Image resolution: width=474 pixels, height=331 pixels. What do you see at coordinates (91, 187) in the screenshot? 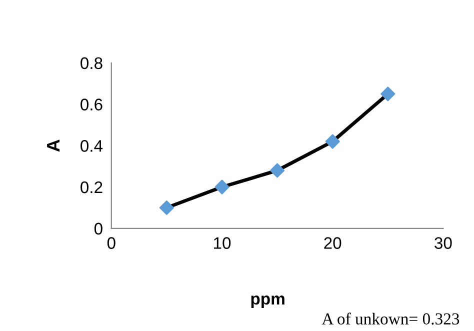
I see `y-tick-label: 0.2` at bounding box center [91, 187].